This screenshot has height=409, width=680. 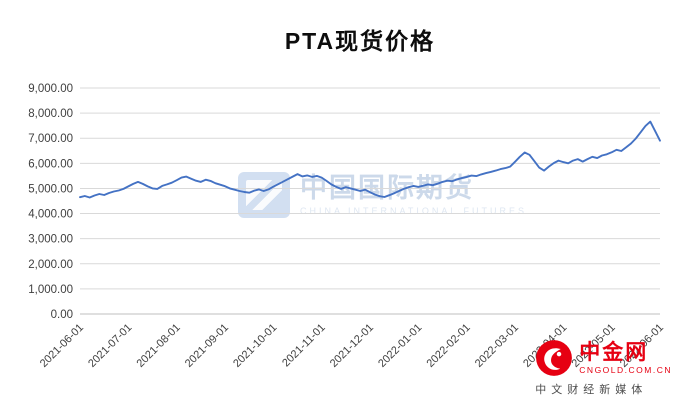 I want to click on x-axis-label: 2021-08-01, so click(x=159, y=346).